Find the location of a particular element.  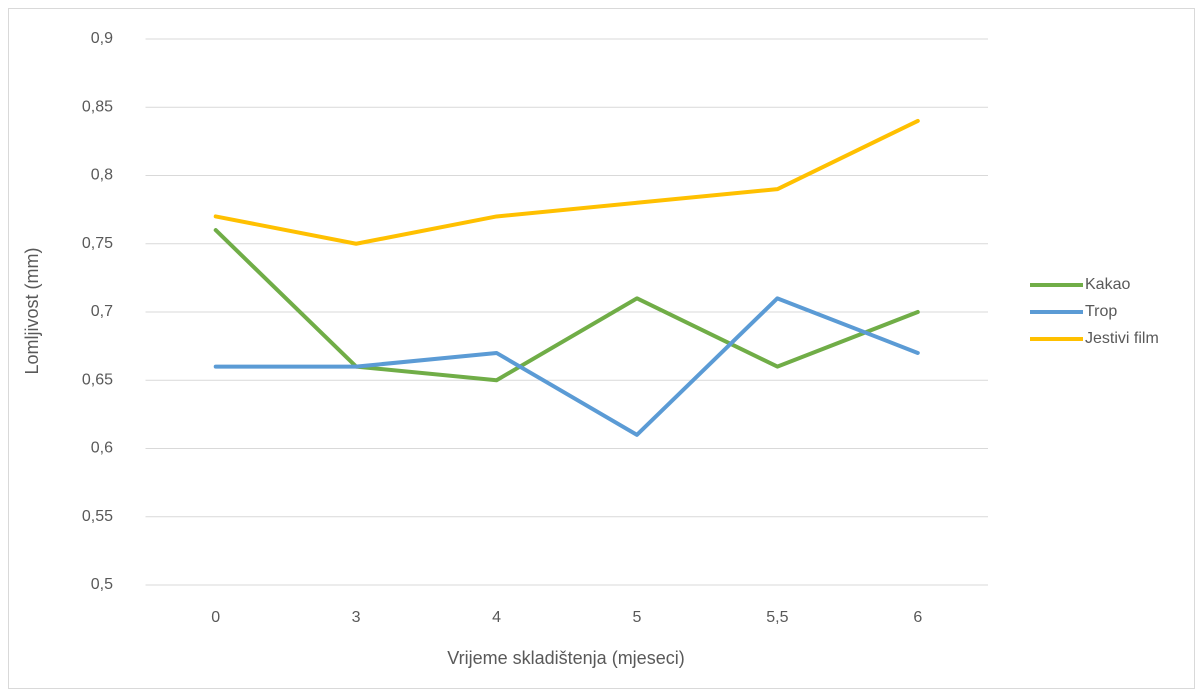

legend-label: Kakao is located at coordinates (1107, 284).